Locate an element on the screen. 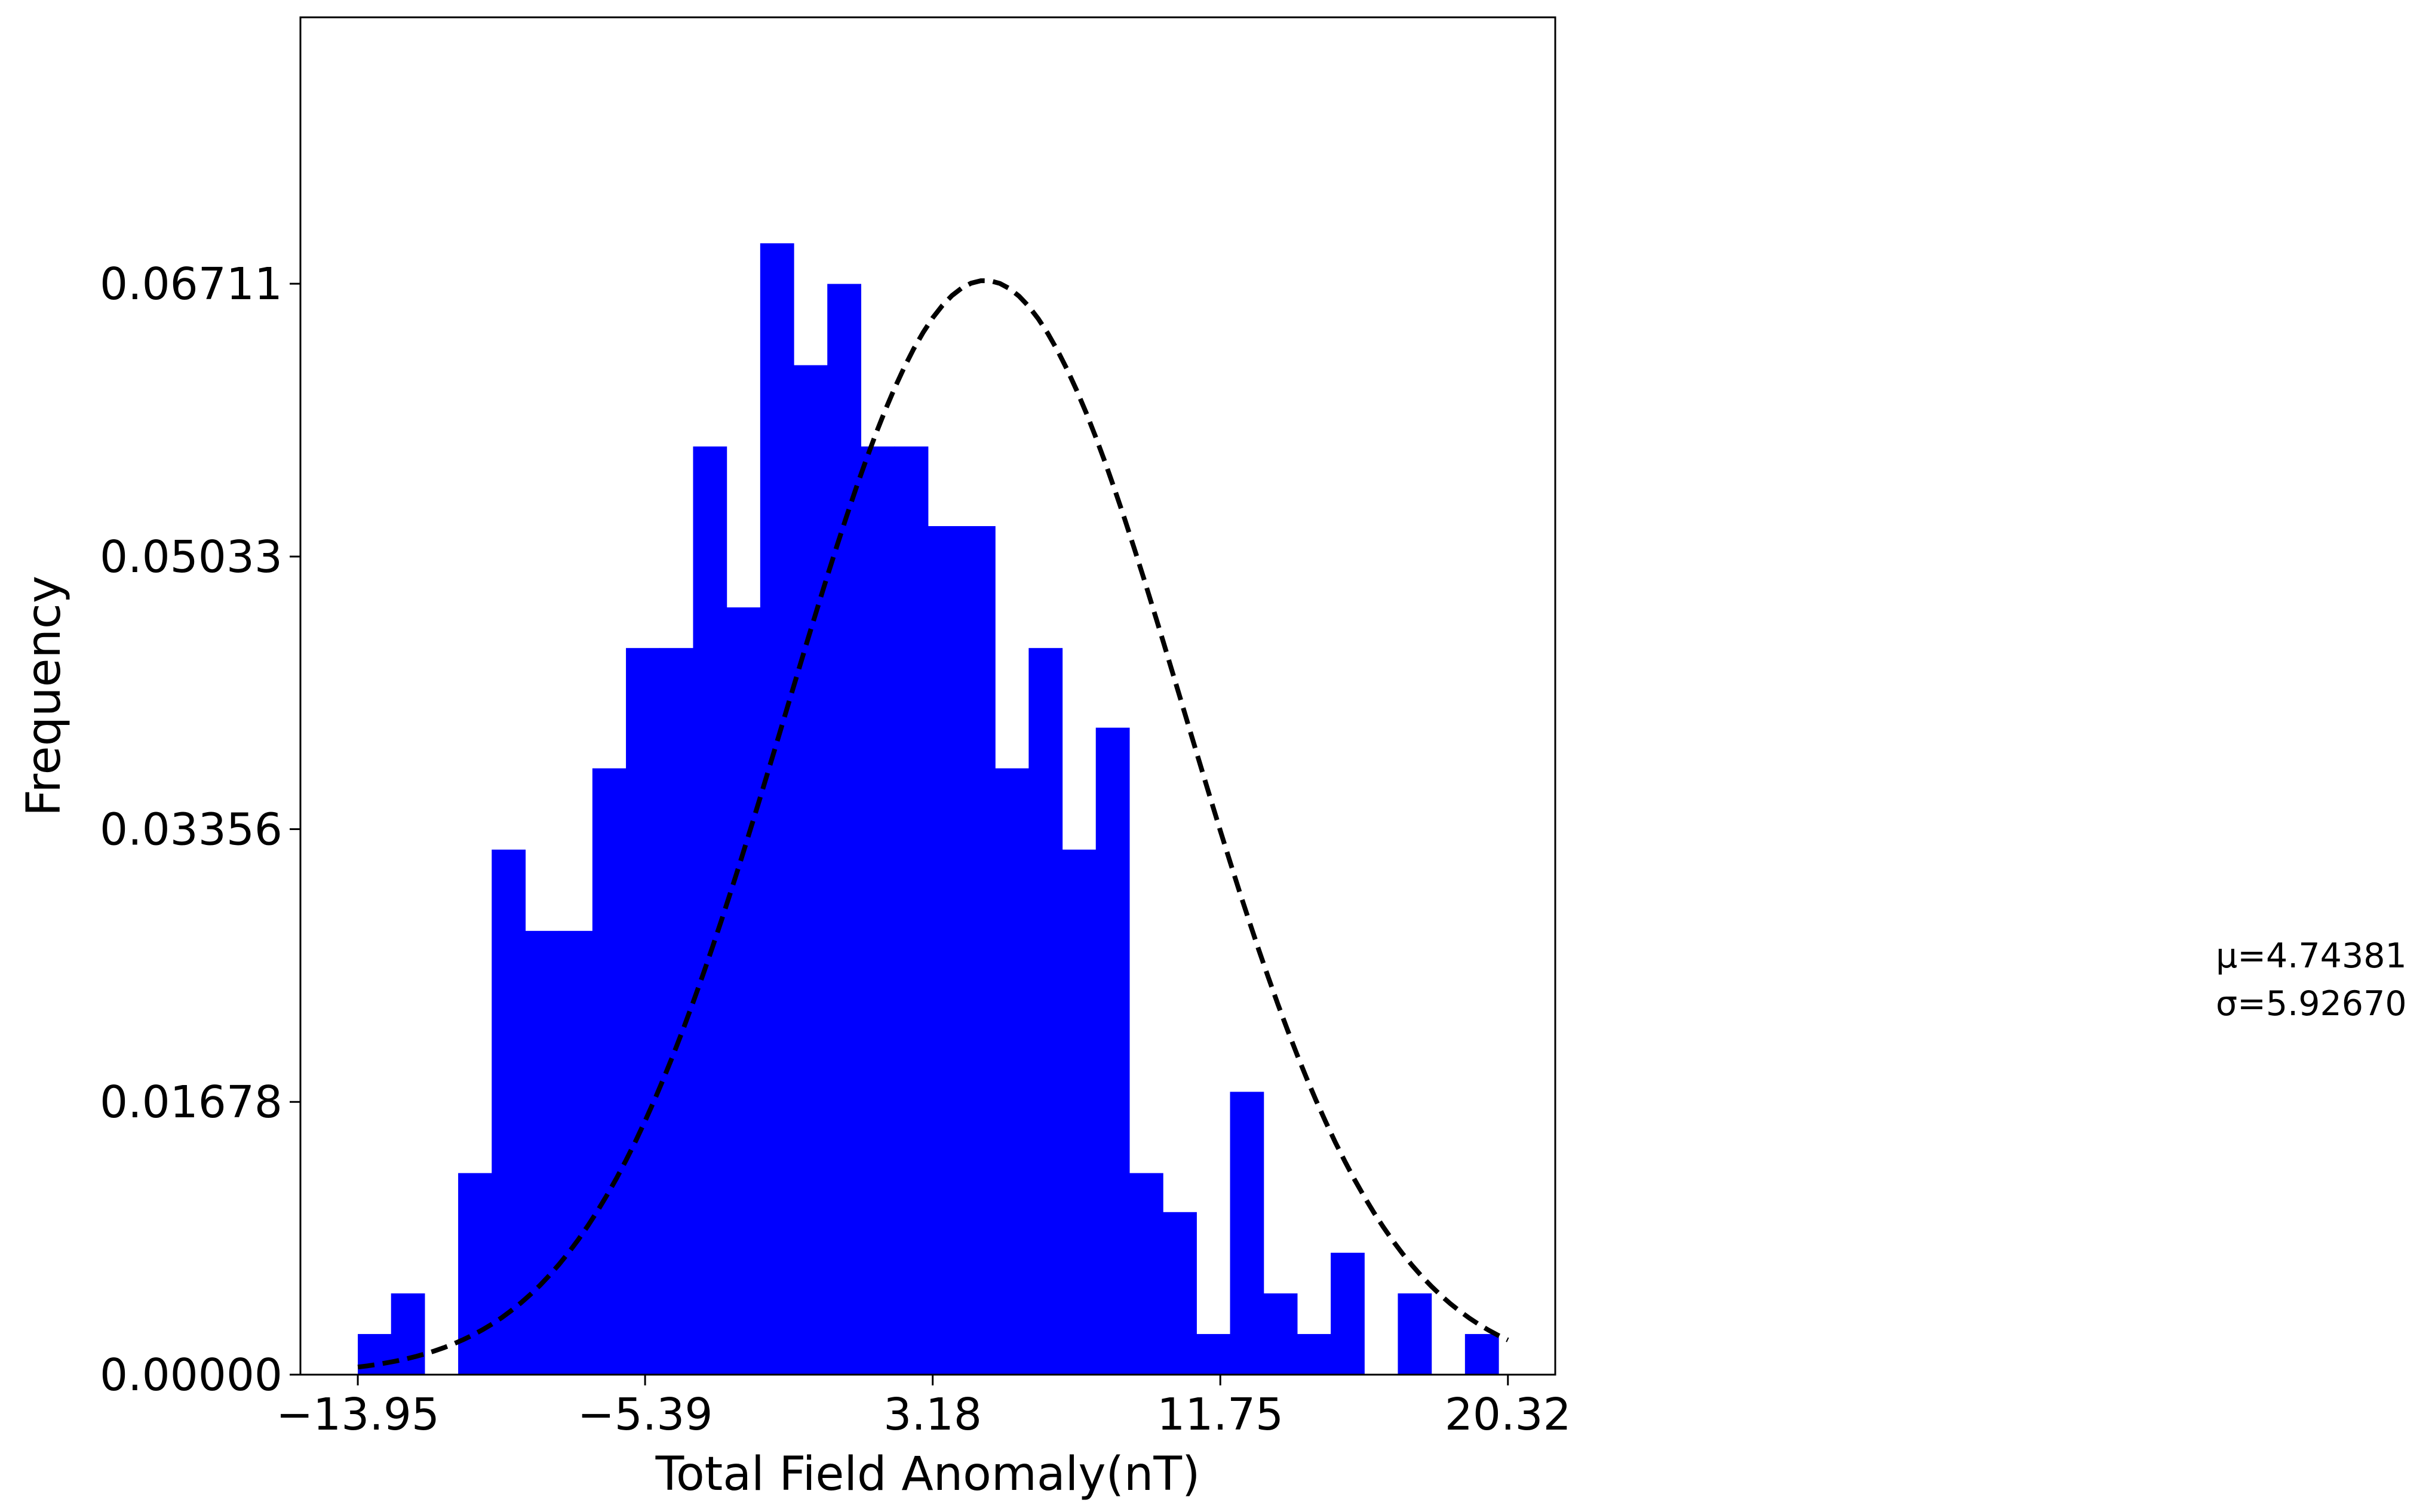 The image size is (2432, 1512). y-tick-label: 0.03356 is located at coordinates (191, 829).